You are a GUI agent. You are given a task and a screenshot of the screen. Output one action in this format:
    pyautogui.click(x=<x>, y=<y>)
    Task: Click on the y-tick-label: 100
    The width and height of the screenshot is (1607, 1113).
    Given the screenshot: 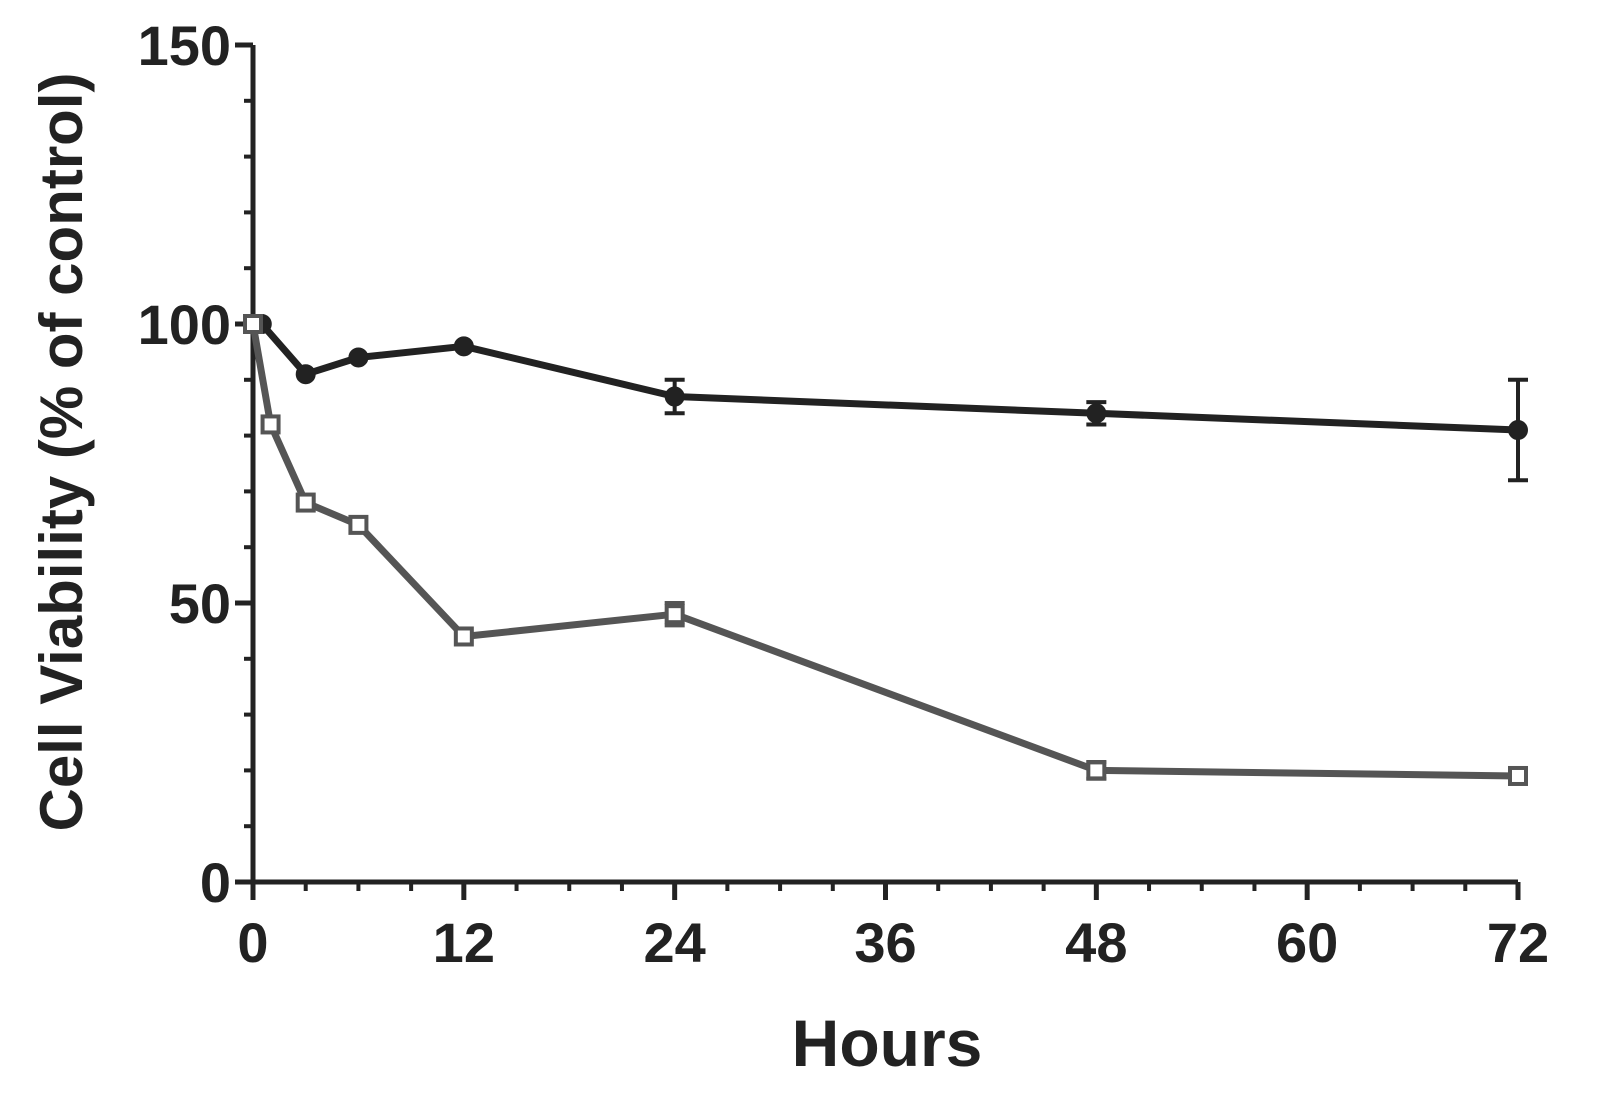 What is the action you would take?
    pyautogui.click(x=184, y=324)
    